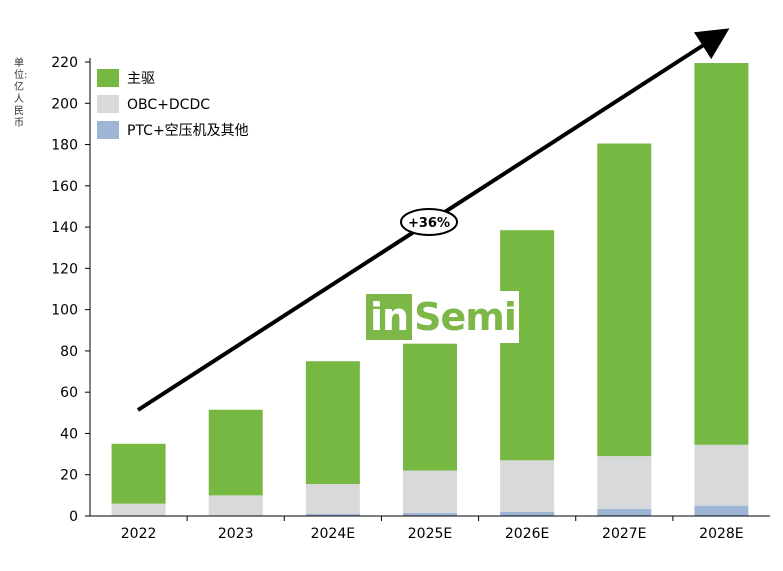 The width and height of the screenshot is (783, 571). I want to click on y-tick-label: 140, so click(64, 228).